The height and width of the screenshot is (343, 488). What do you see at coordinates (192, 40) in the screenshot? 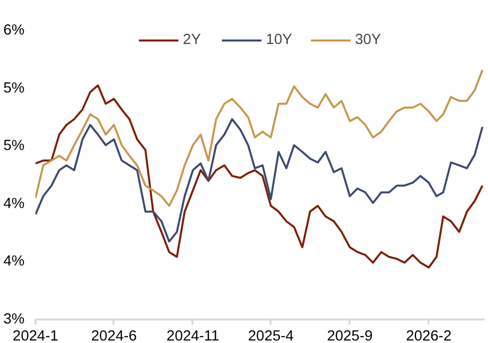
I see `legend-label: 2Y` at bounding box center [192, 40].